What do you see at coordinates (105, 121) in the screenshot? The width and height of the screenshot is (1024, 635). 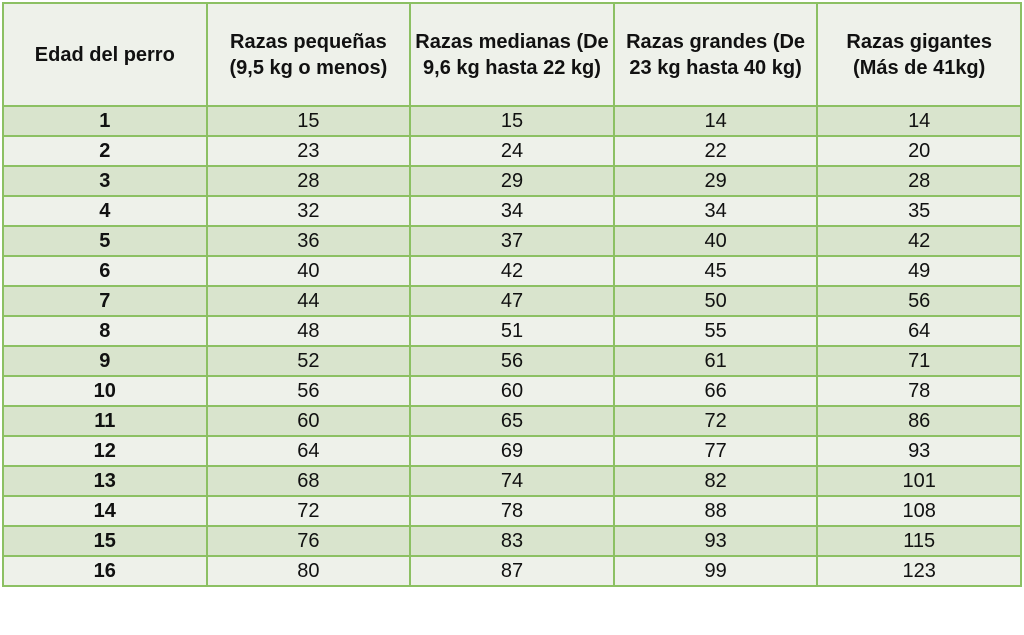 I see `age-cell: 1` at bounding box center [105, 121].